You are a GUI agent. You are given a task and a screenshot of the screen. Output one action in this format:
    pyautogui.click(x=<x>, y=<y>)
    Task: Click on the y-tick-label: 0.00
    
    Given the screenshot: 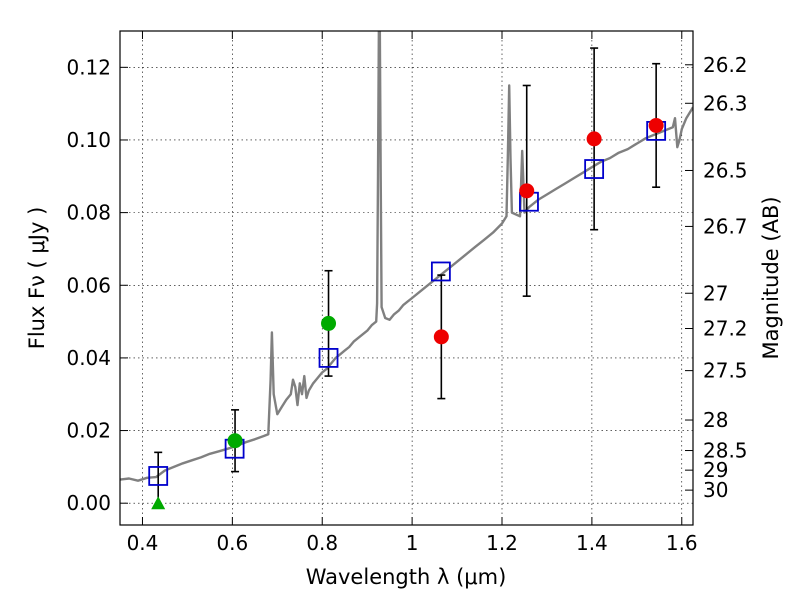 What is the action you would take?
    pyautogui.click(x=88, y=503)
    